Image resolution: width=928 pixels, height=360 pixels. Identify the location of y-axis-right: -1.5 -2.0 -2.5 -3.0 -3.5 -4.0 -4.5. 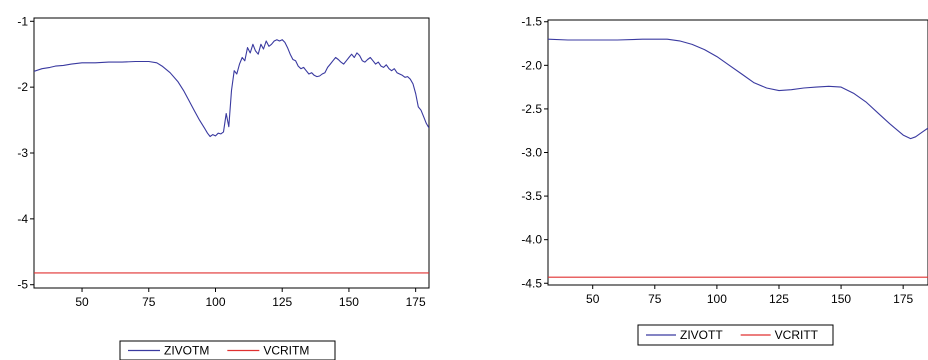
(534, 152).